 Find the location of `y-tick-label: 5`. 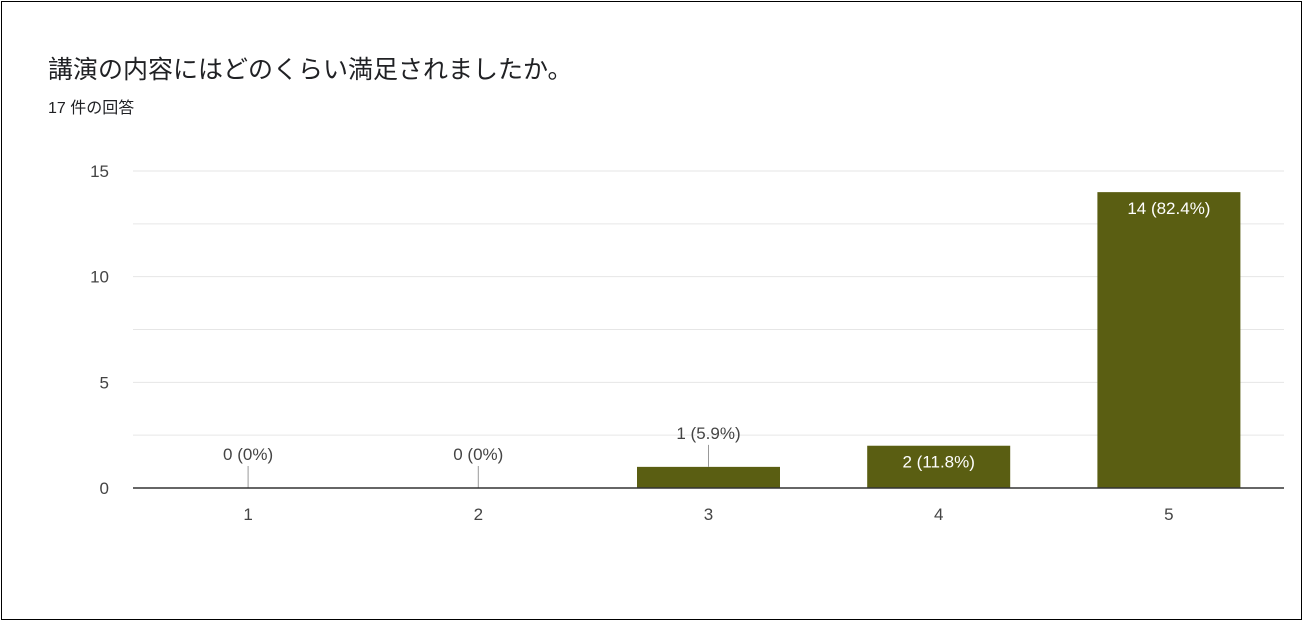

y-tick-label: 5 is located at coordinates (104, 382).